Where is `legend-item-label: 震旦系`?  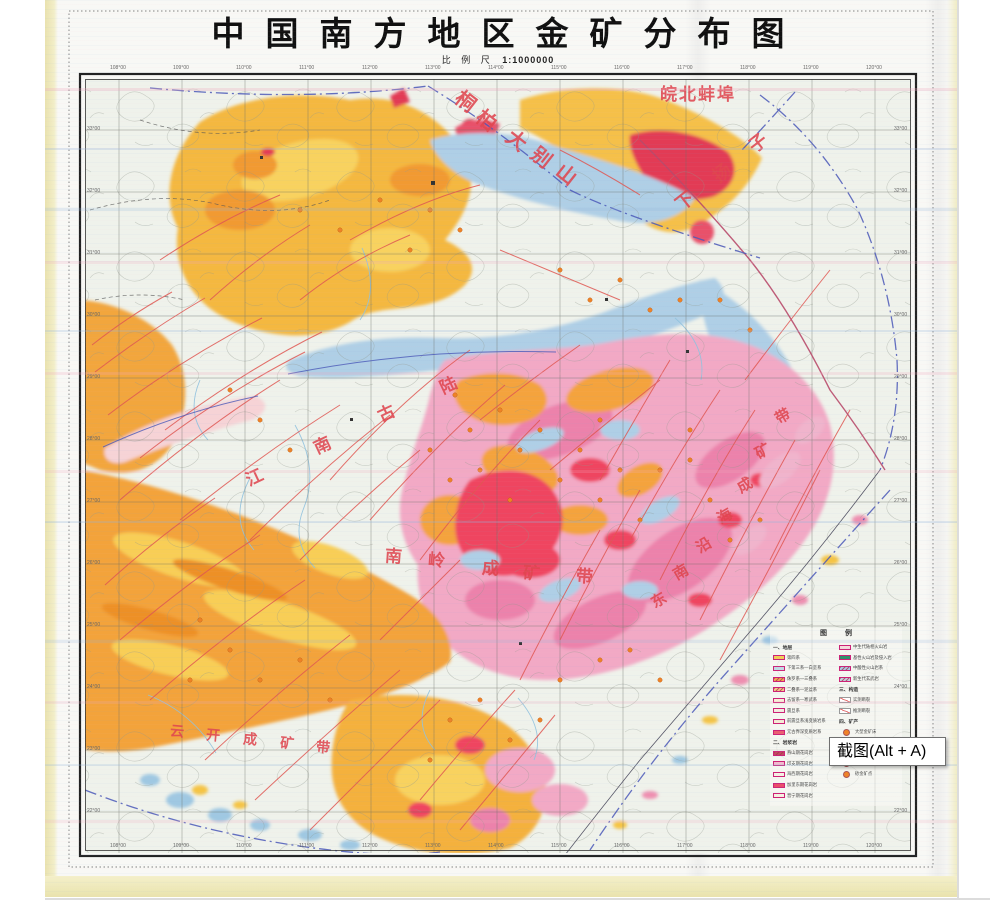 legend-item-label: 震旦系 is located at coordinates (793, 710).